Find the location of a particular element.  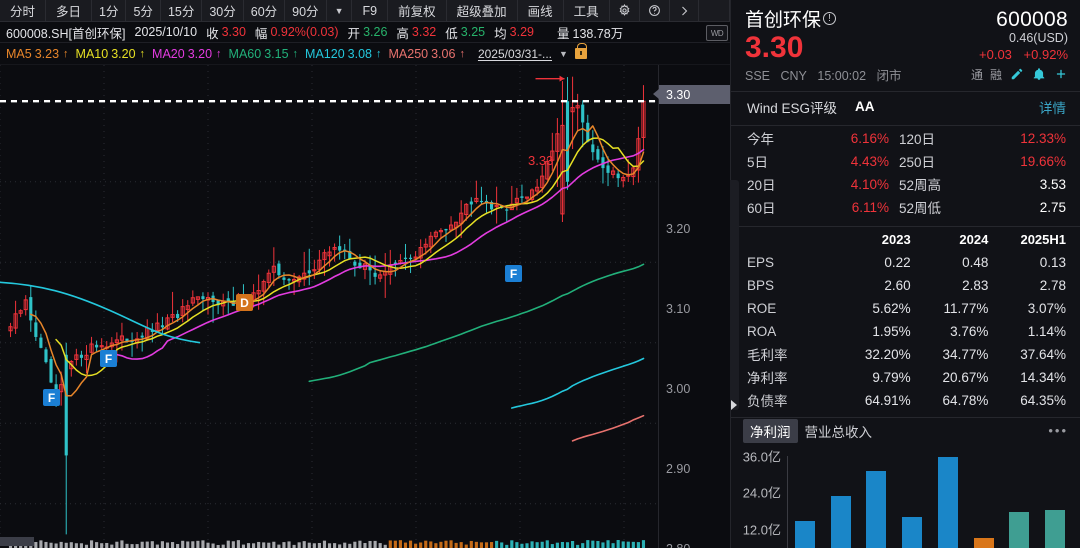

plus-icon is located at coordinates (1060, 74).